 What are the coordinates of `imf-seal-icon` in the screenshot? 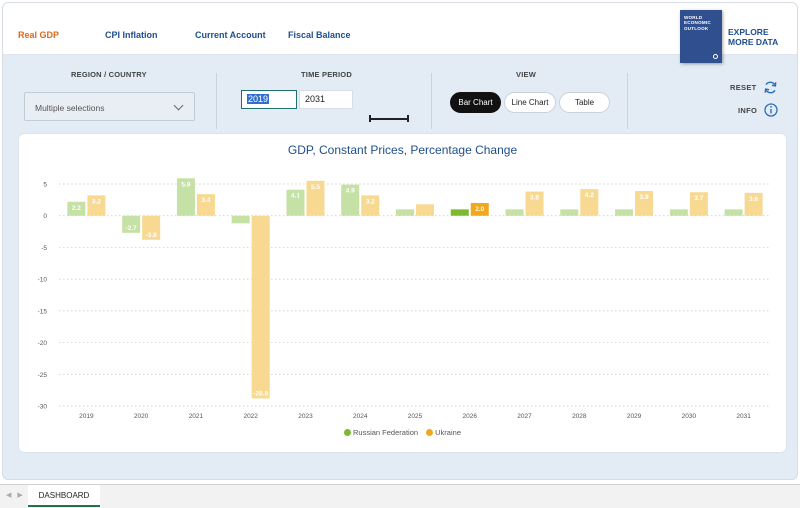 It's located at (715, 56).